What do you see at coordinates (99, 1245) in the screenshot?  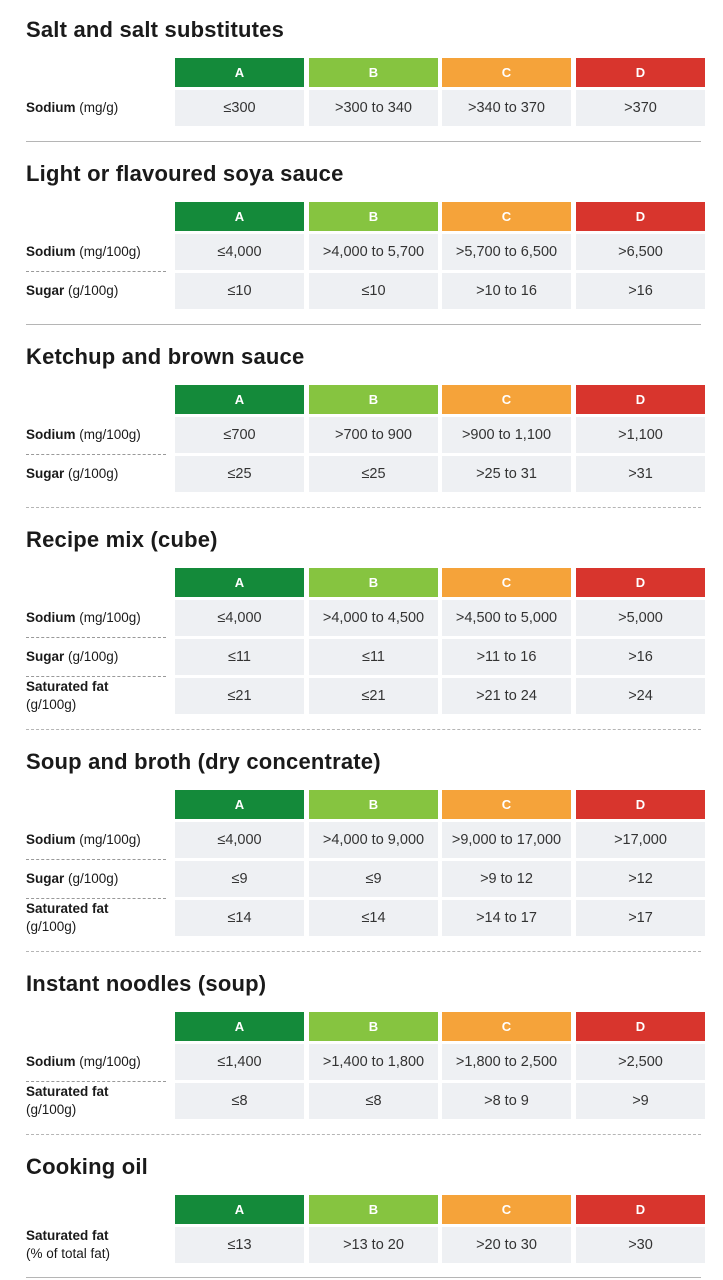 I see `row-label: Saturated fat (% of total fat)` at bounding box center [99, 1245].